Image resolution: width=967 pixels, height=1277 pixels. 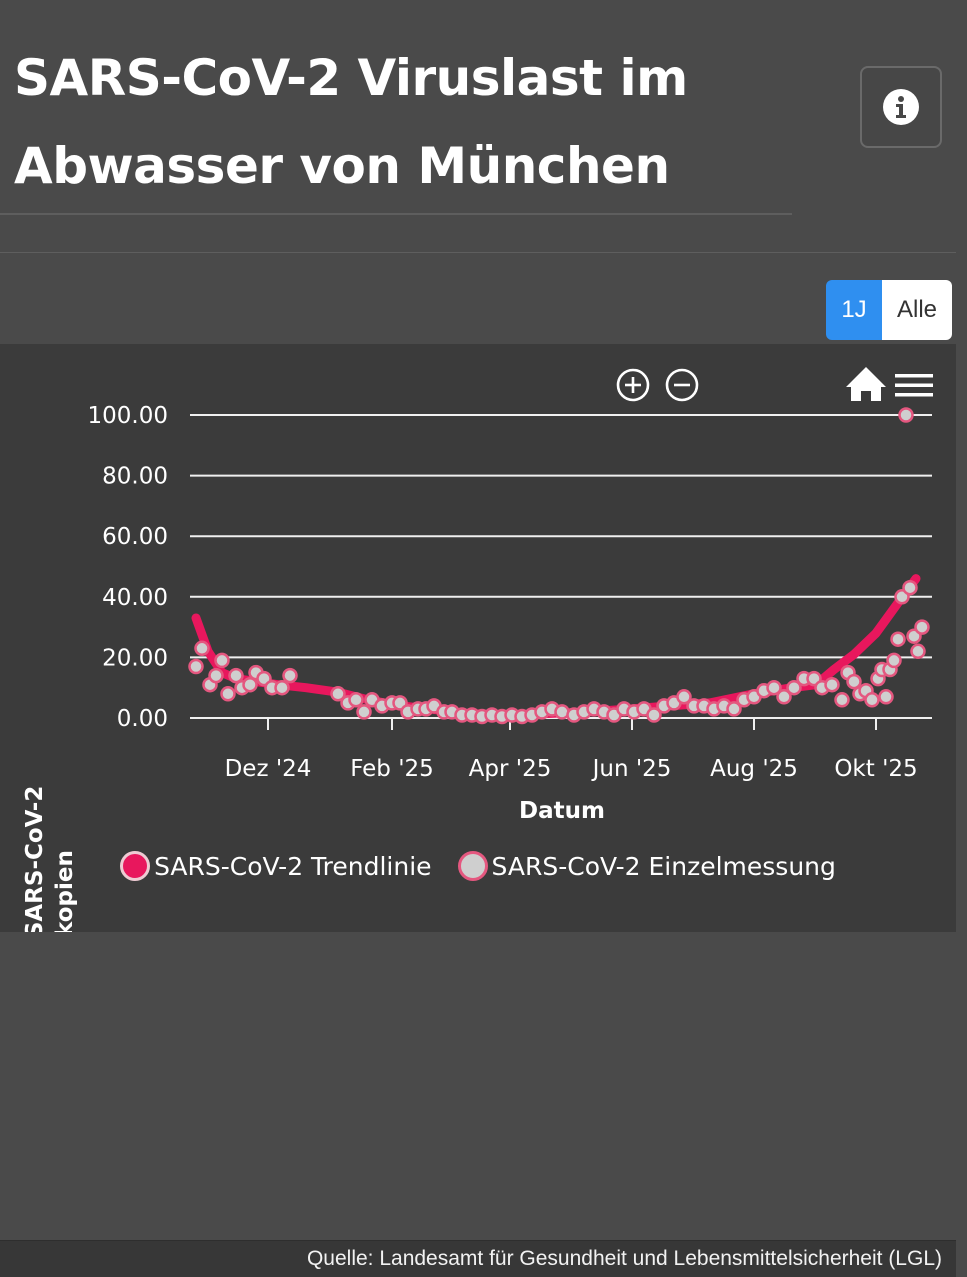 What do you see at coordinates (128, 416) in the screenshot?
I see `y-tick-label: 100.00` at bounding box center [128, 416].